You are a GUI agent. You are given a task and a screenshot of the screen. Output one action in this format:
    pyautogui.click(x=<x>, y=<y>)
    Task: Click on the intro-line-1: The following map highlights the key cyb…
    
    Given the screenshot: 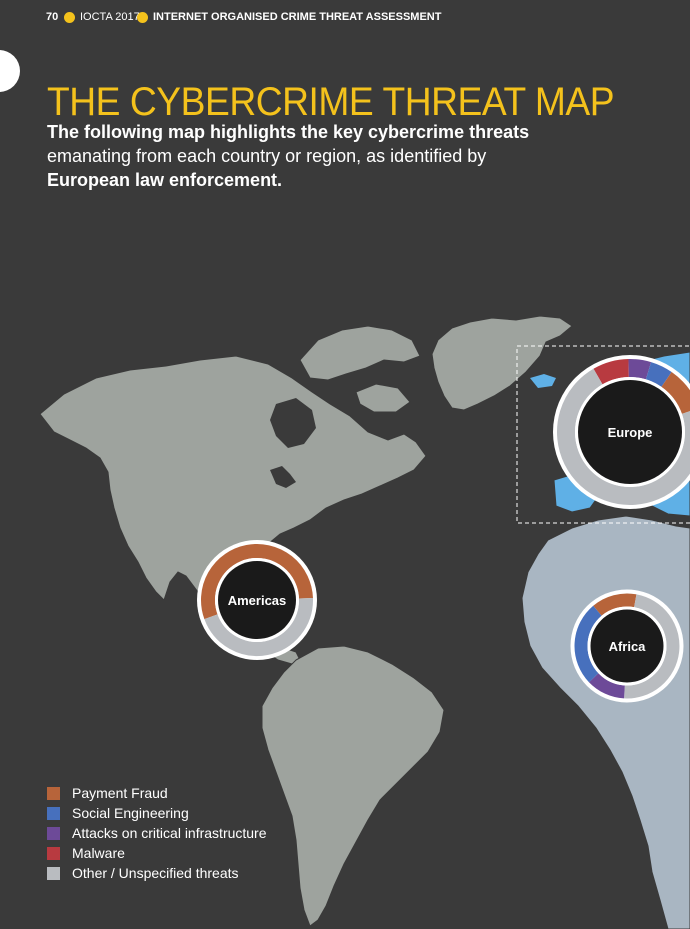 What is the action you would take?
    pyautogui.click(x=288, y=132)
    